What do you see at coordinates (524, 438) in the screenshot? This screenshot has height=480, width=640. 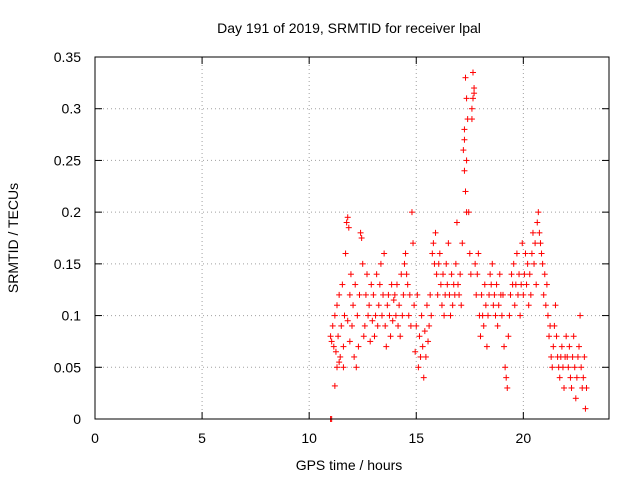 I see `x-tick-label: 20` at bounding box center [524, 438].